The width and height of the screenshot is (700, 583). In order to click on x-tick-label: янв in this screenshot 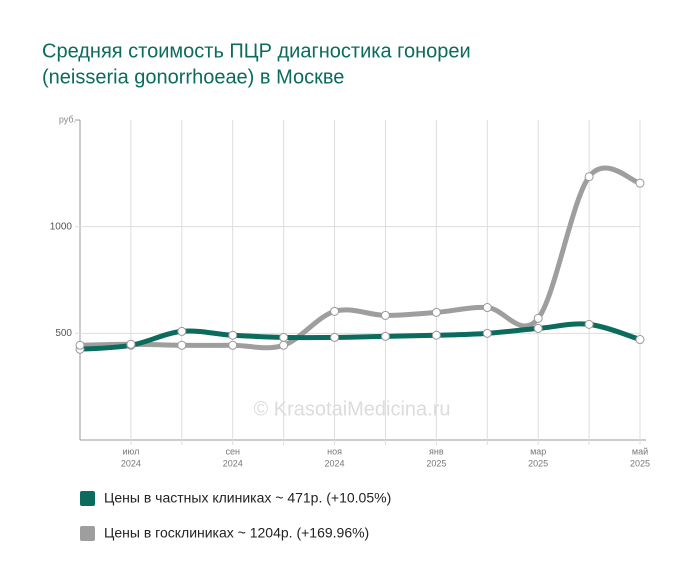, I will do `click(436, 451)`.